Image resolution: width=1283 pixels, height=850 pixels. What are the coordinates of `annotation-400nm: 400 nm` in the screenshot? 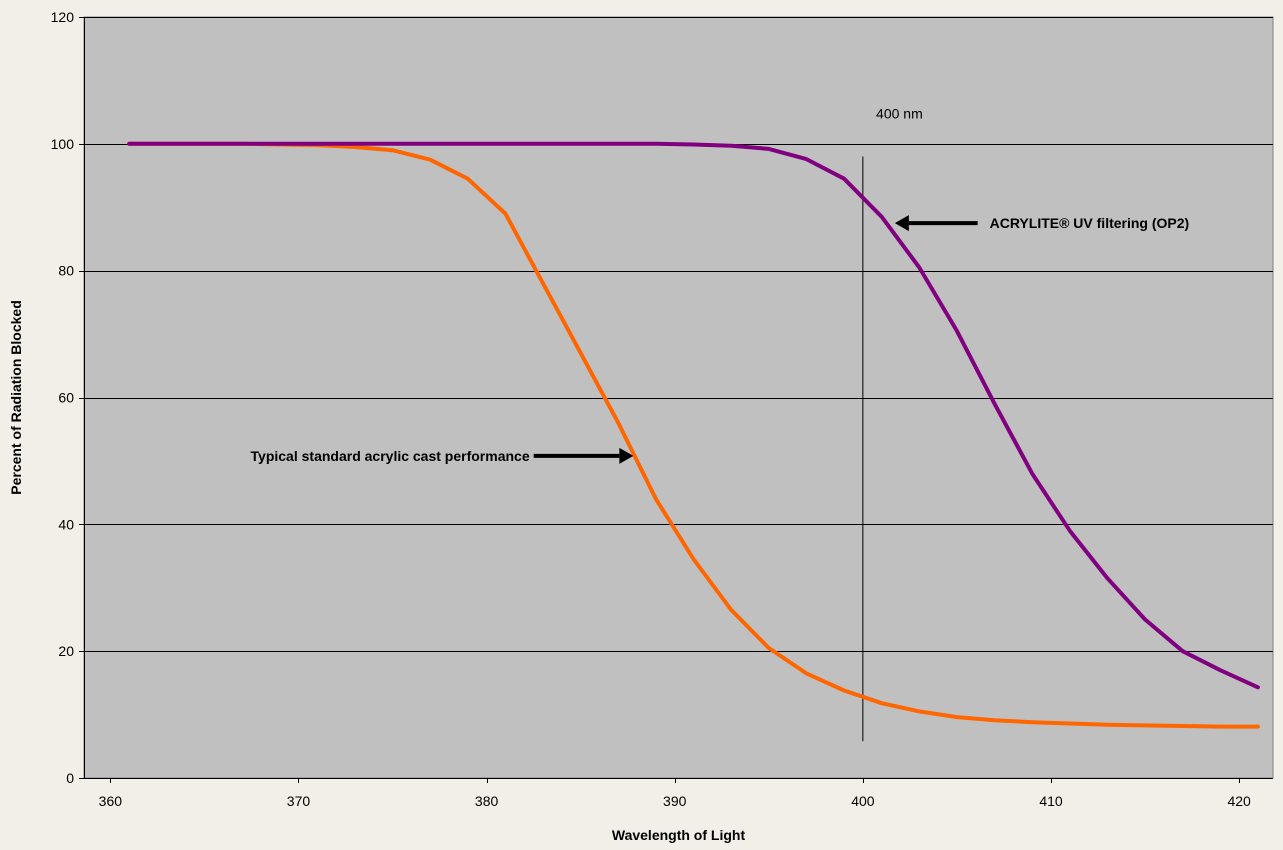 It's located at (899, 113).